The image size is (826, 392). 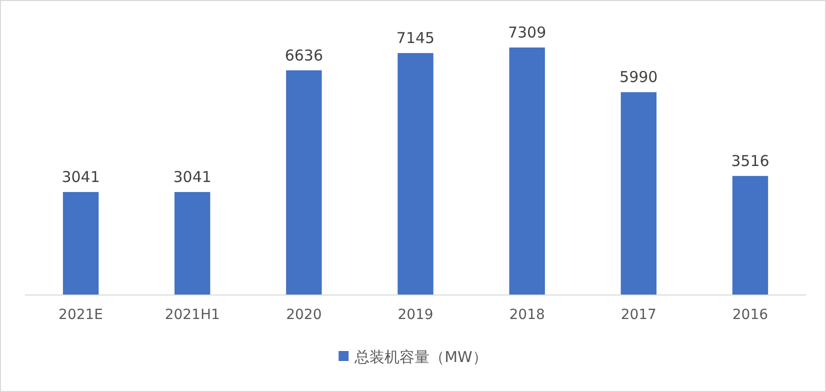 What do you see at coordinates (81, 314) in the screenshot?
I see `x-tick-label: 2021E` at bounding box center [81, 314].